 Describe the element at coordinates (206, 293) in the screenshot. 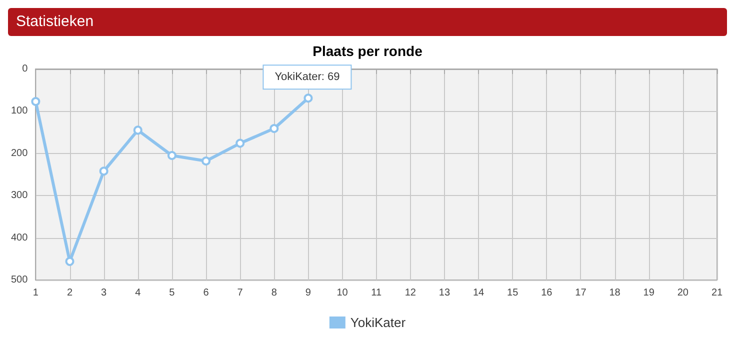

I see `x-tick-label: 6` at that location.